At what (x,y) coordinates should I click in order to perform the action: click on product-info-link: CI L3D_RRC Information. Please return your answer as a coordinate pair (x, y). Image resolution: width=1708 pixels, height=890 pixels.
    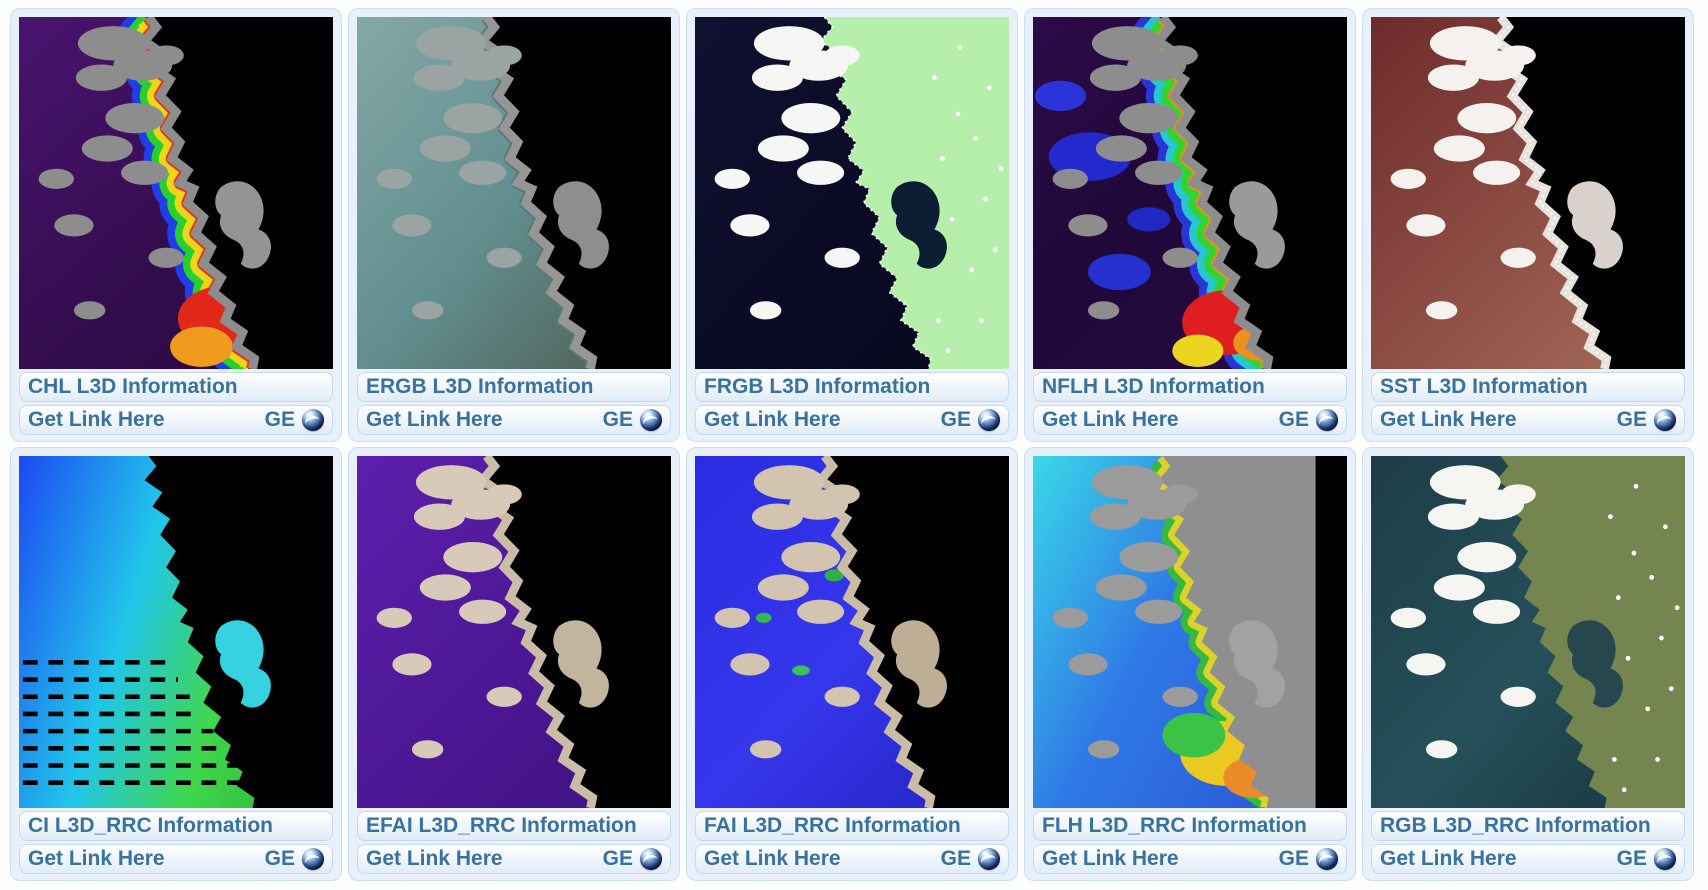
    Looking at the image, I should click on (151, 825).